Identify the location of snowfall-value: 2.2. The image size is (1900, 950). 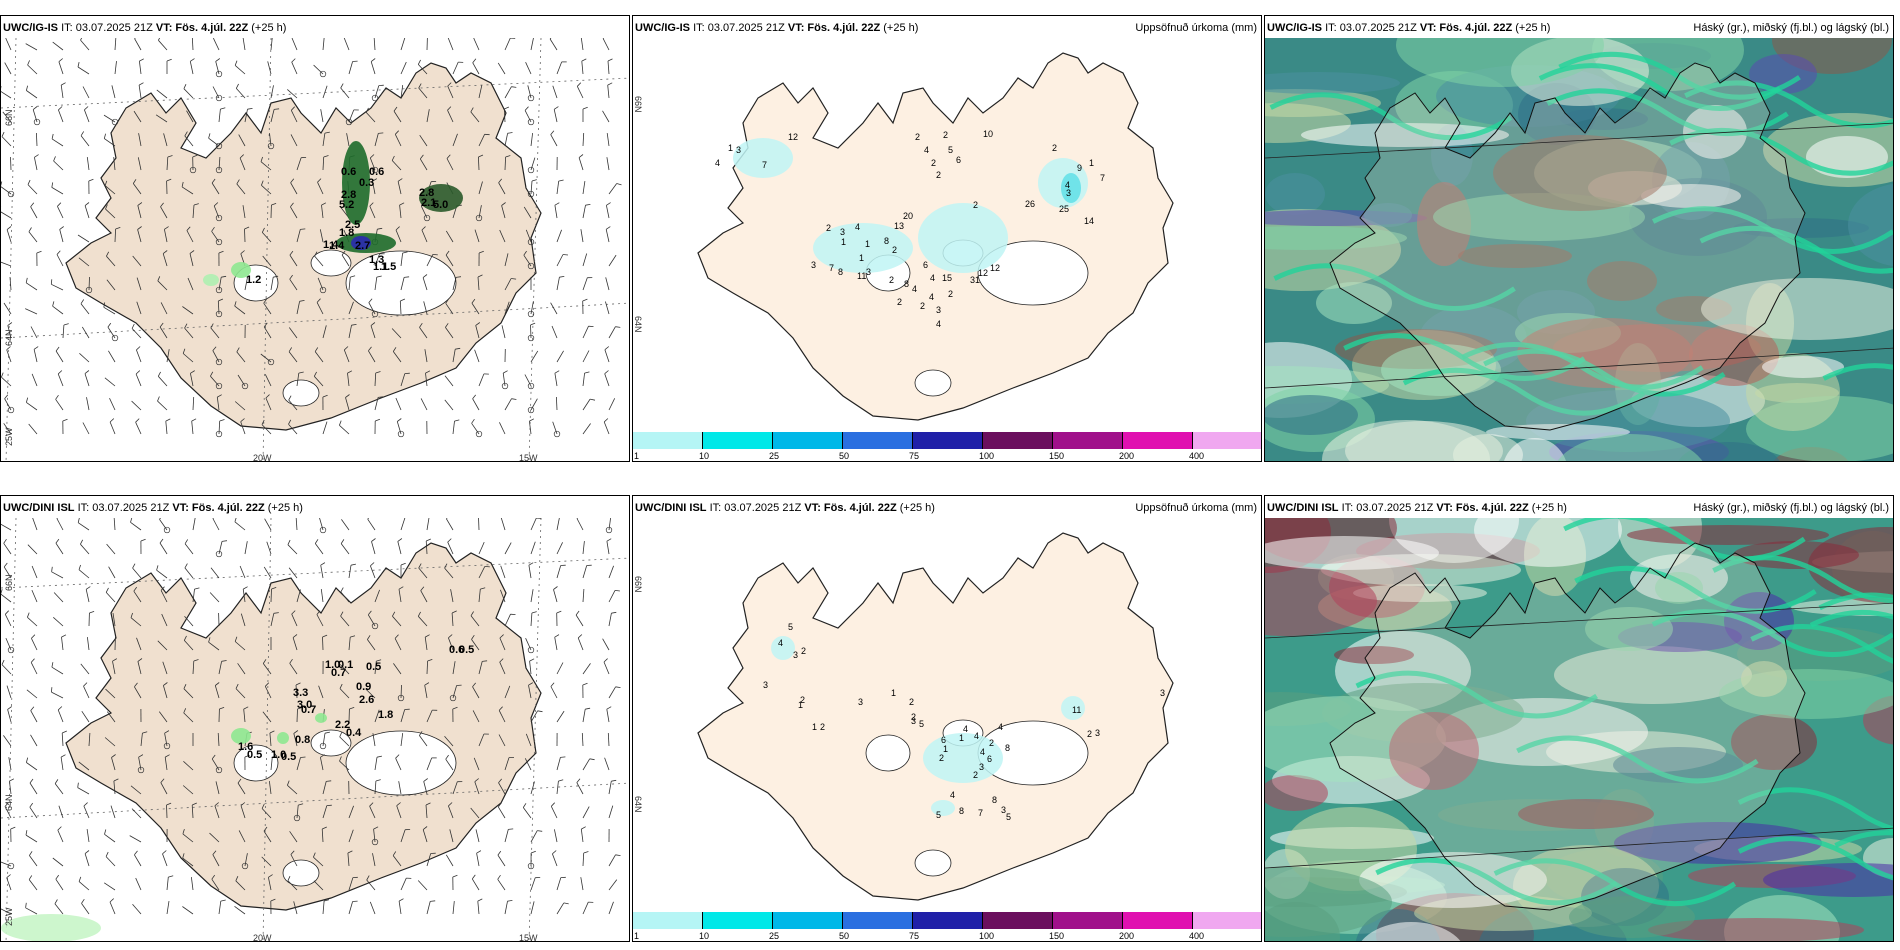
(342, 725).